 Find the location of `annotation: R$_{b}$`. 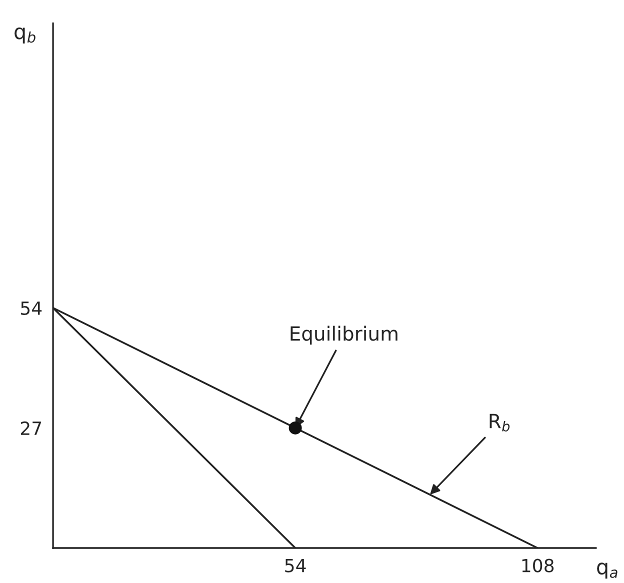

annotation: R$_{b}$ is located at coordinates (500, 423).